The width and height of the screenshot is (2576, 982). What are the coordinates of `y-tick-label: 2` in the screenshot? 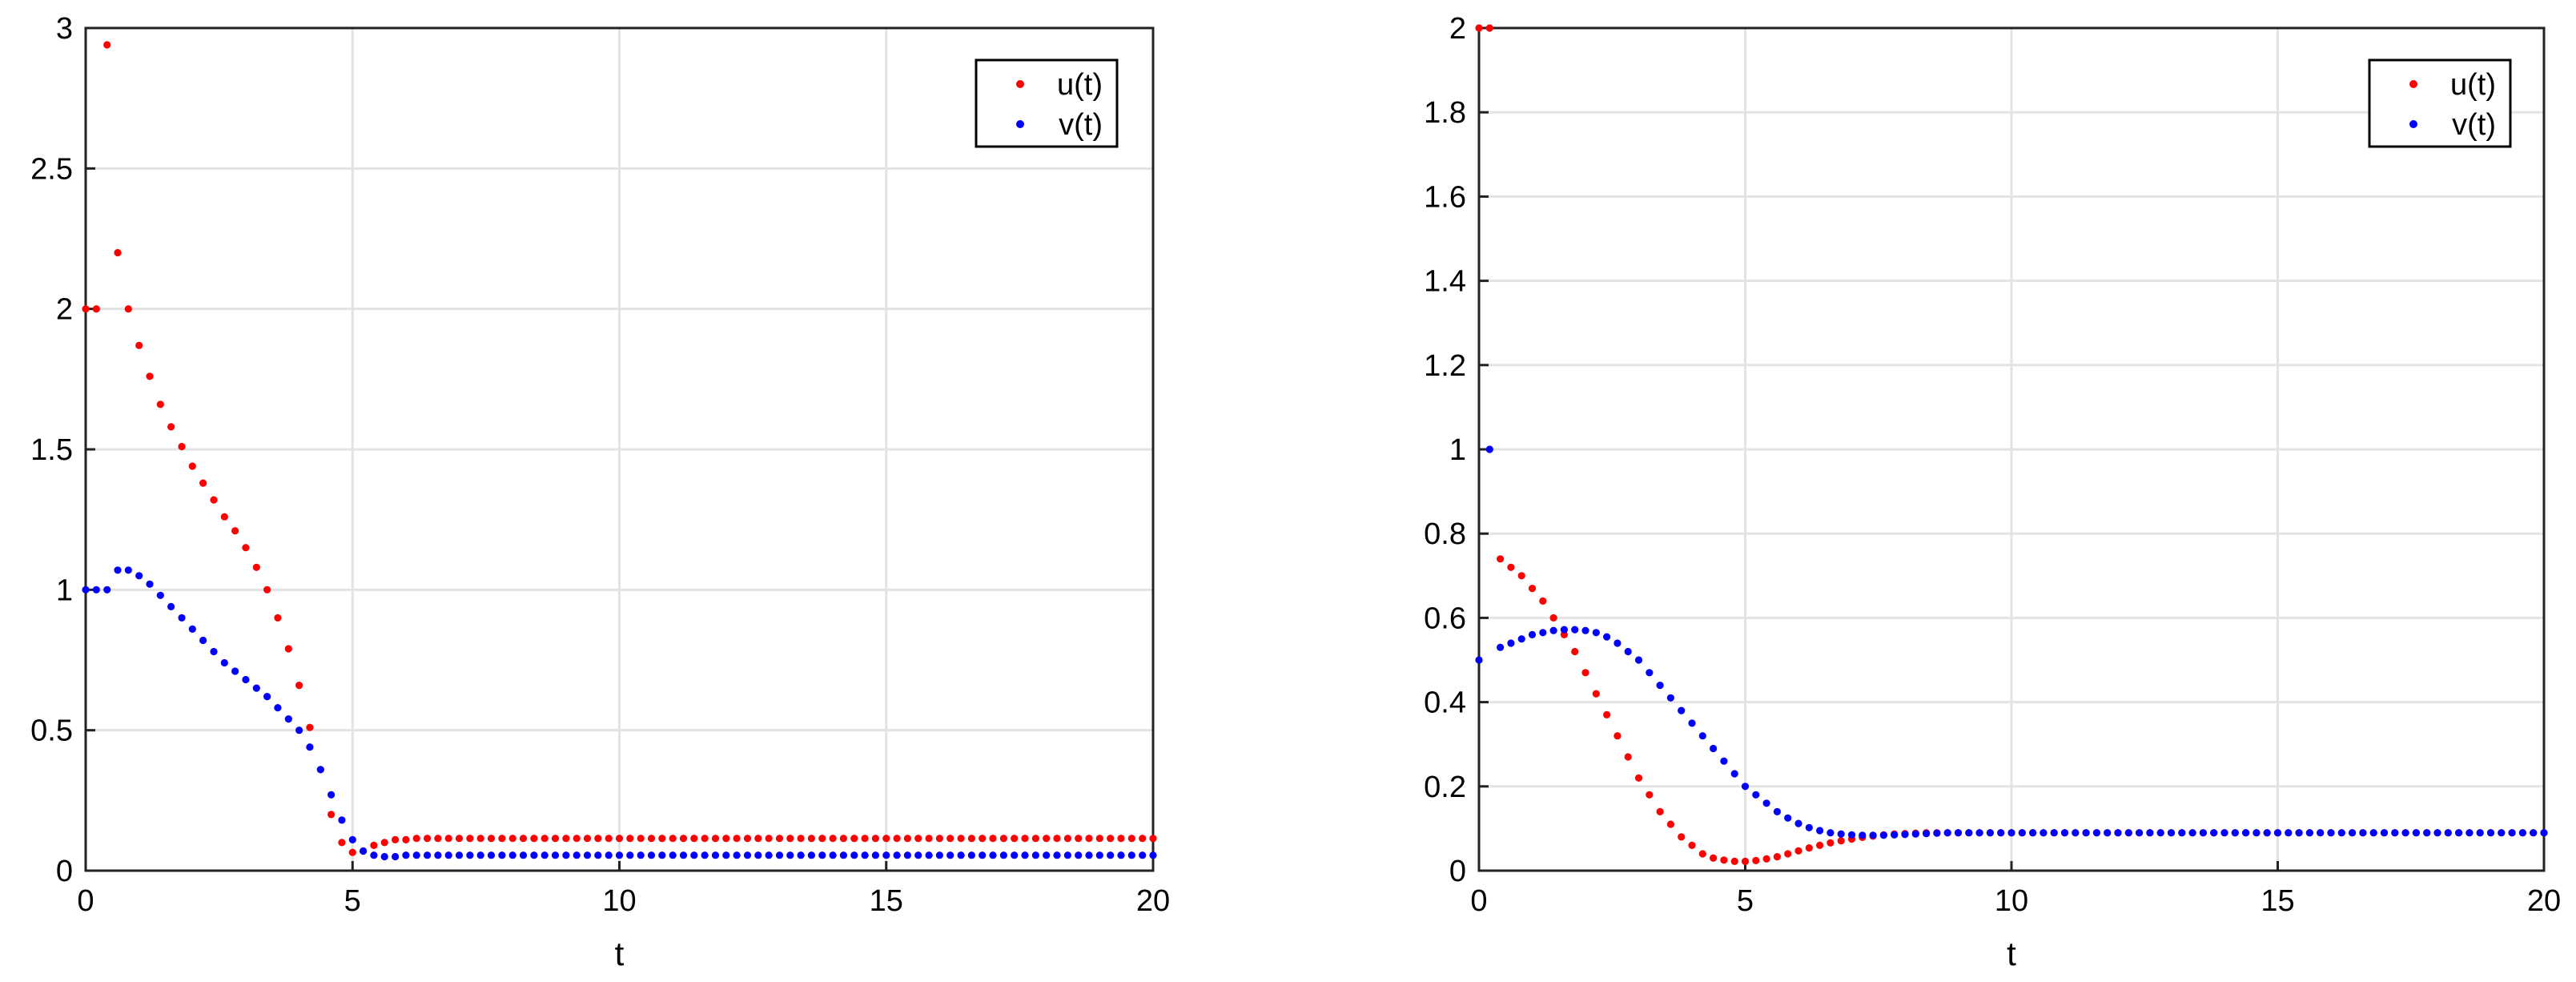 It's located at (1457, 29).